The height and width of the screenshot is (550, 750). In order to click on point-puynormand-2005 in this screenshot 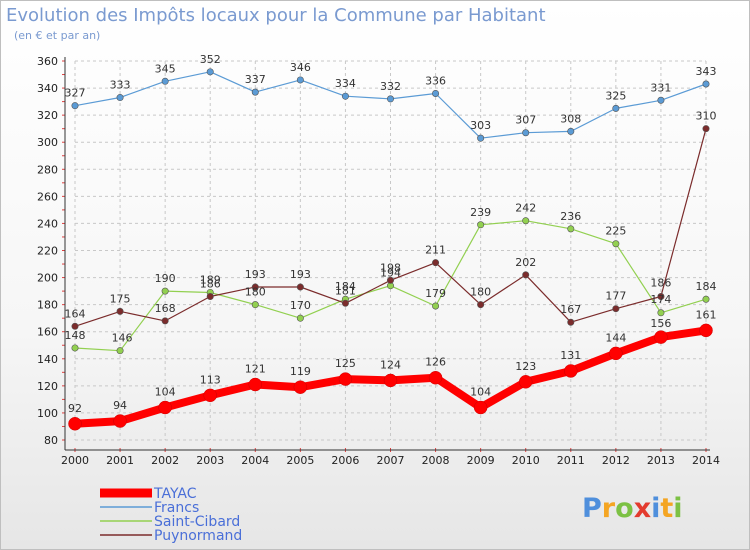, I will do `click(300, 287)`.